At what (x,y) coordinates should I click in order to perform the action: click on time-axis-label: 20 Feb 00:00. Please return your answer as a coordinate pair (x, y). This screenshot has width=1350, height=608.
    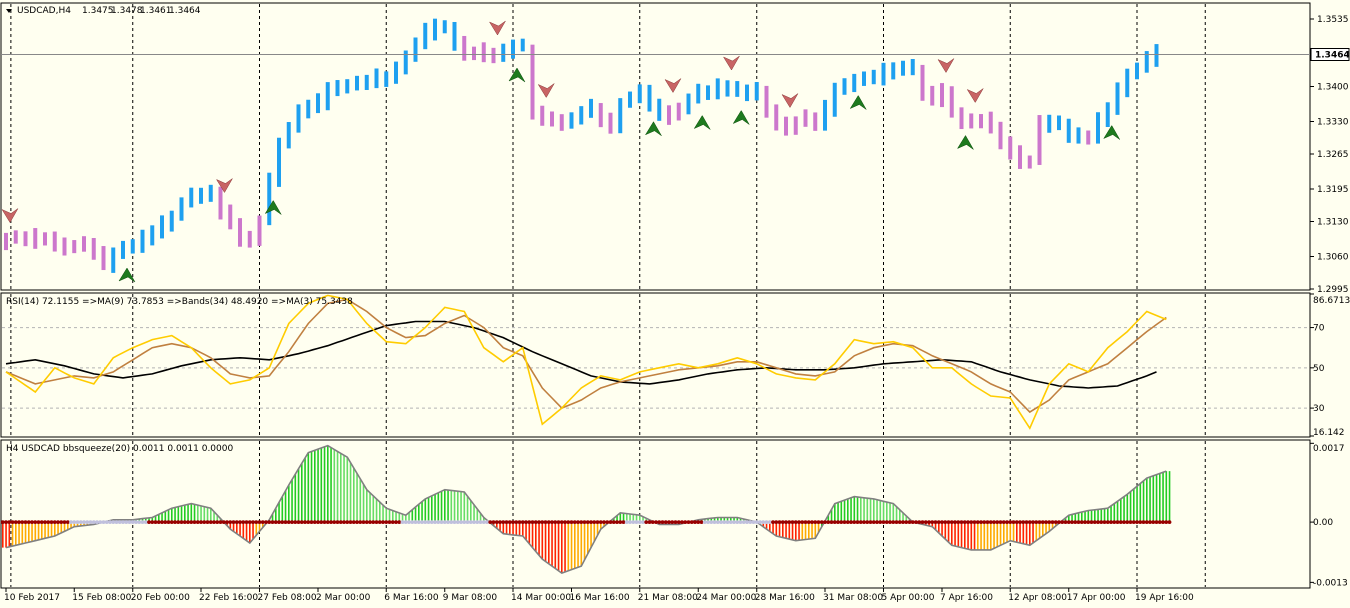
    Looking at the image, I should click on (160, 598).